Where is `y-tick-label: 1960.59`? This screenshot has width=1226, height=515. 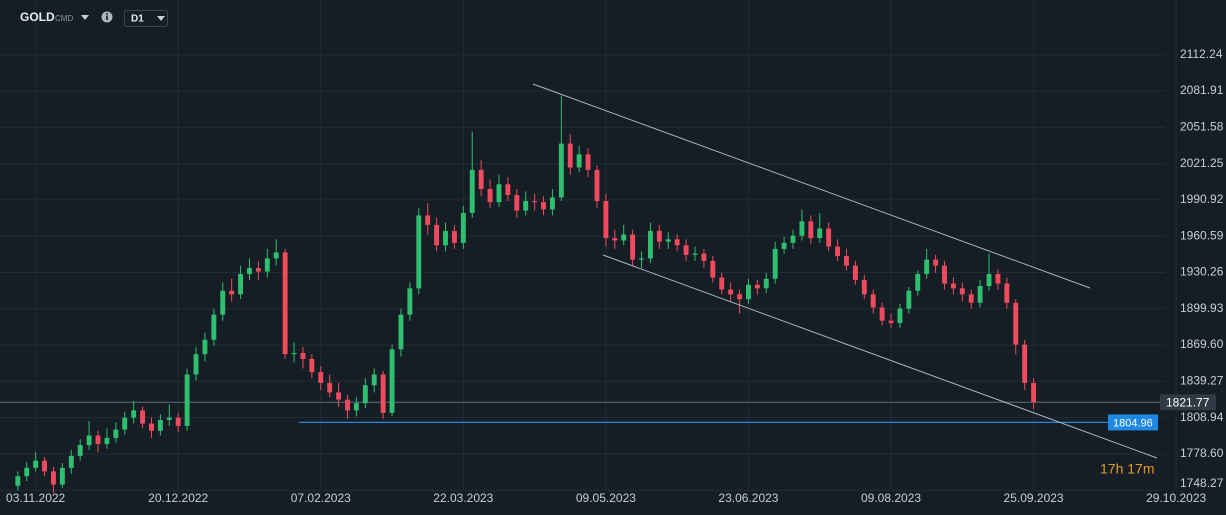 y-tick-label: 1960.59 is located at coordinates (1202, 235).